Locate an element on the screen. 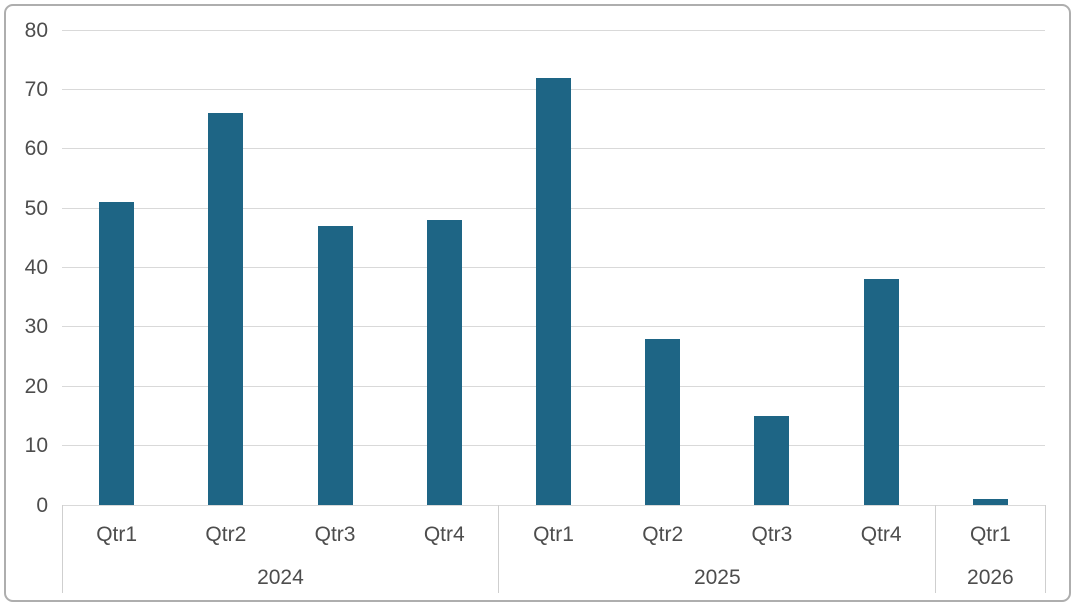 The width and height of the screenshot is (1076, 612). bar-2-qtr3 is located at coordinates (335, 365).